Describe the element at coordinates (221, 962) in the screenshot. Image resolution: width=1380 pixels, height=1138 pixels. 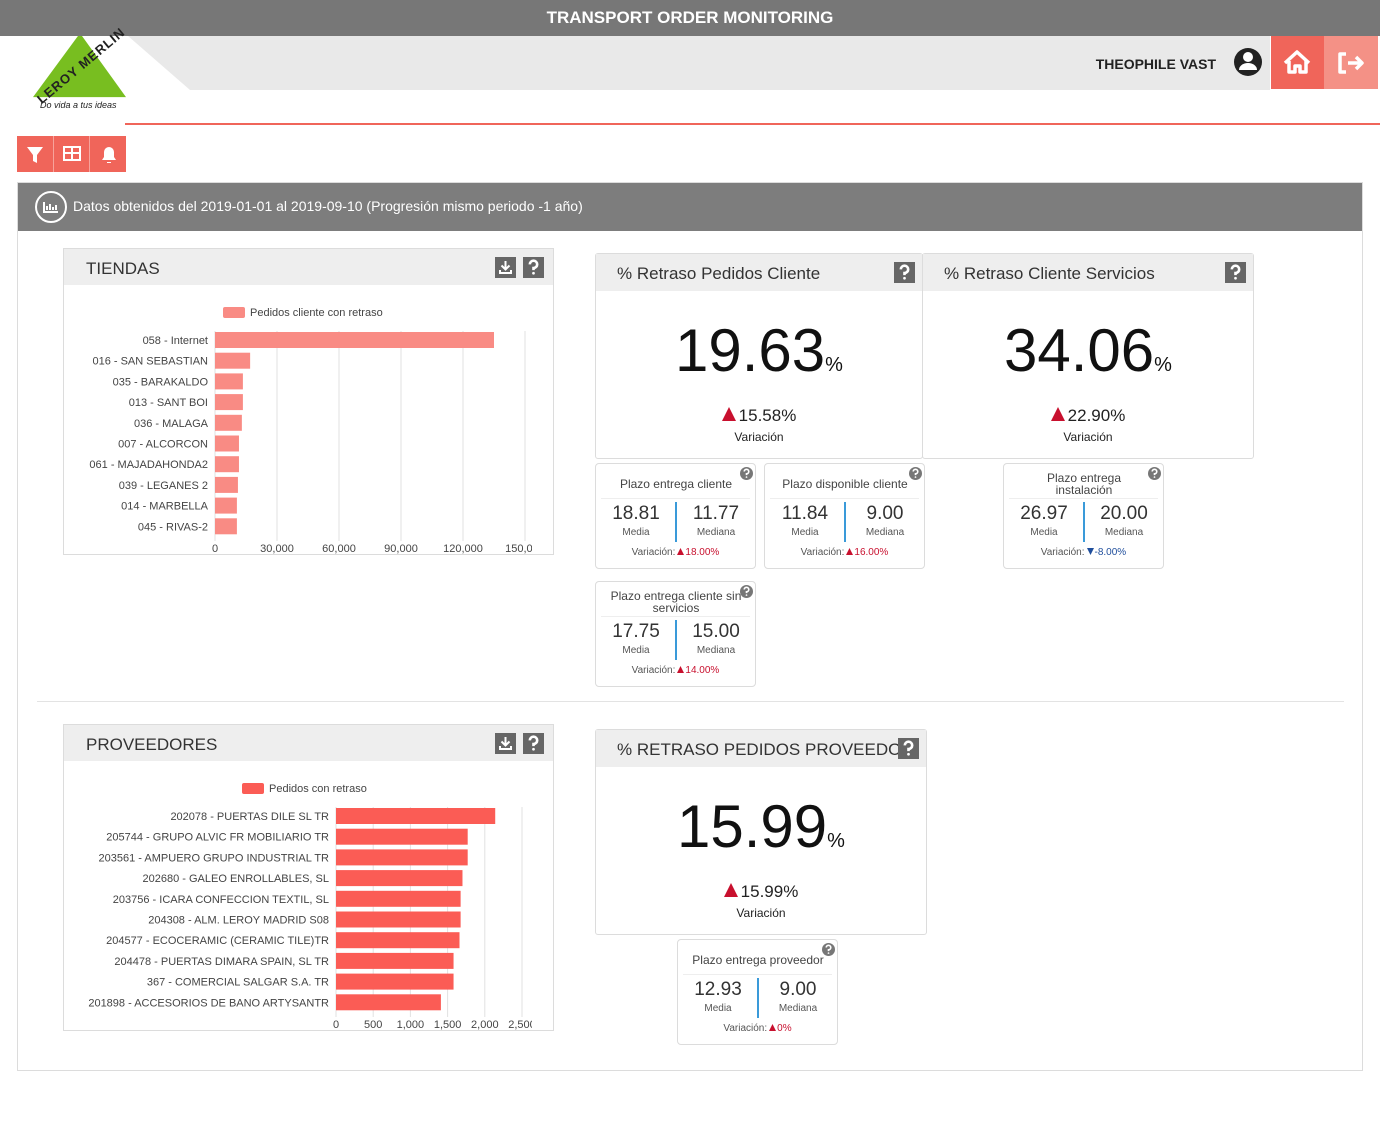
I see `category-label: 204478 - PUERTAS DIMARA SPAIN, SL TR` at that location.